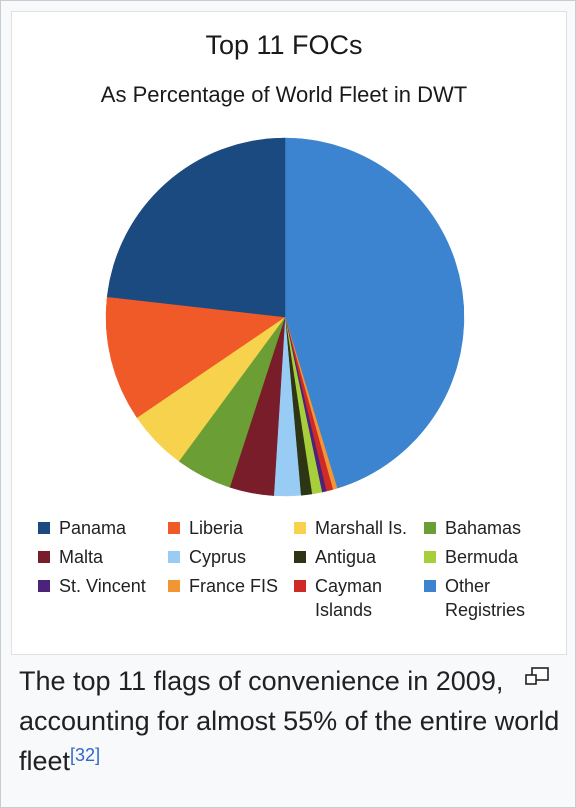 This screenshot has width=576, height=808. What do you see at coordinates (483, 528) in the screenshot?
I see `legend-label: Bahamas` at bounding box center [483, 528].